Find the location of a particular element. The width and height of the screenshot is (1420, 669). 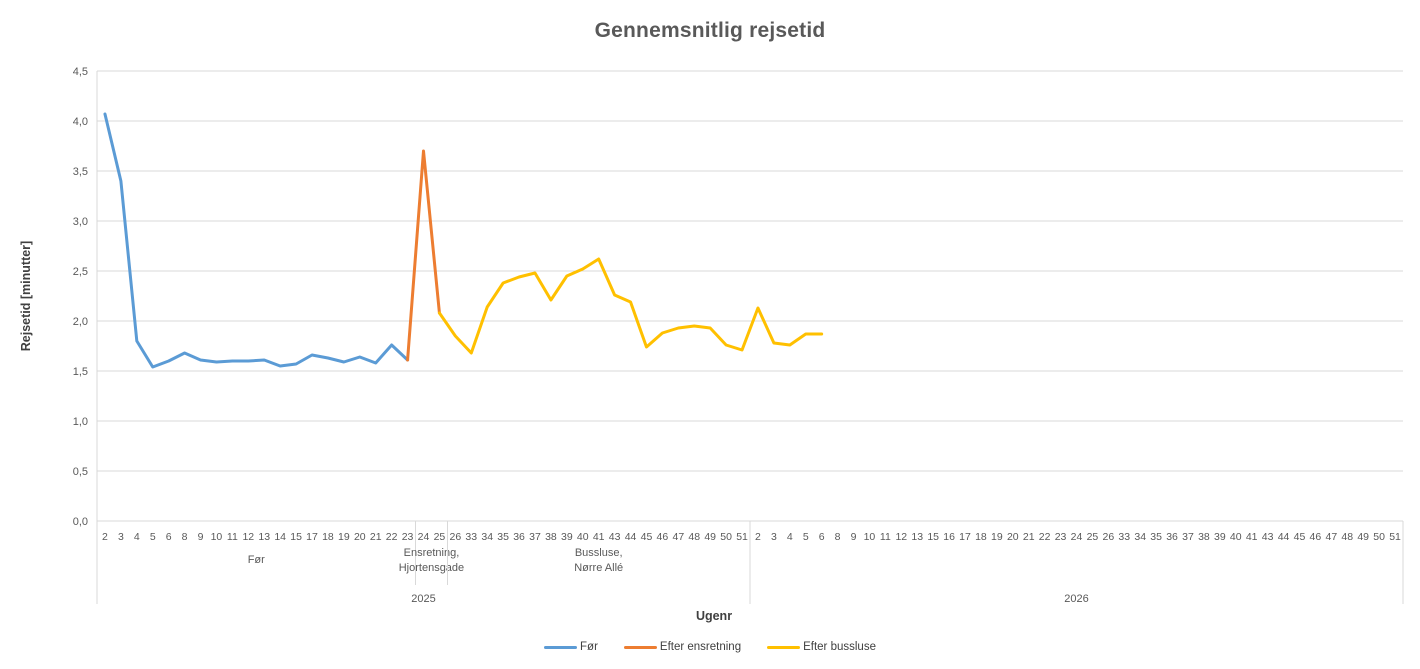

legend-item-foer: Før is located at coordinates (571, 647).